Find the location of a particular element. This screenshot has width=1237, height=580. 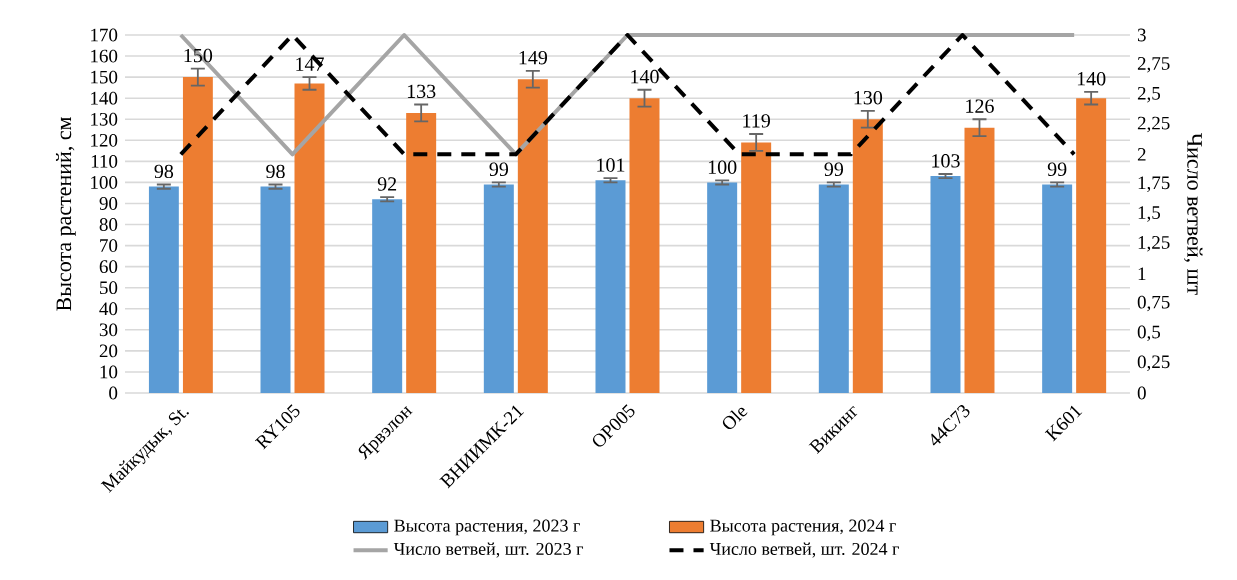

data-label: 119 is located at coordinates (756, 121).